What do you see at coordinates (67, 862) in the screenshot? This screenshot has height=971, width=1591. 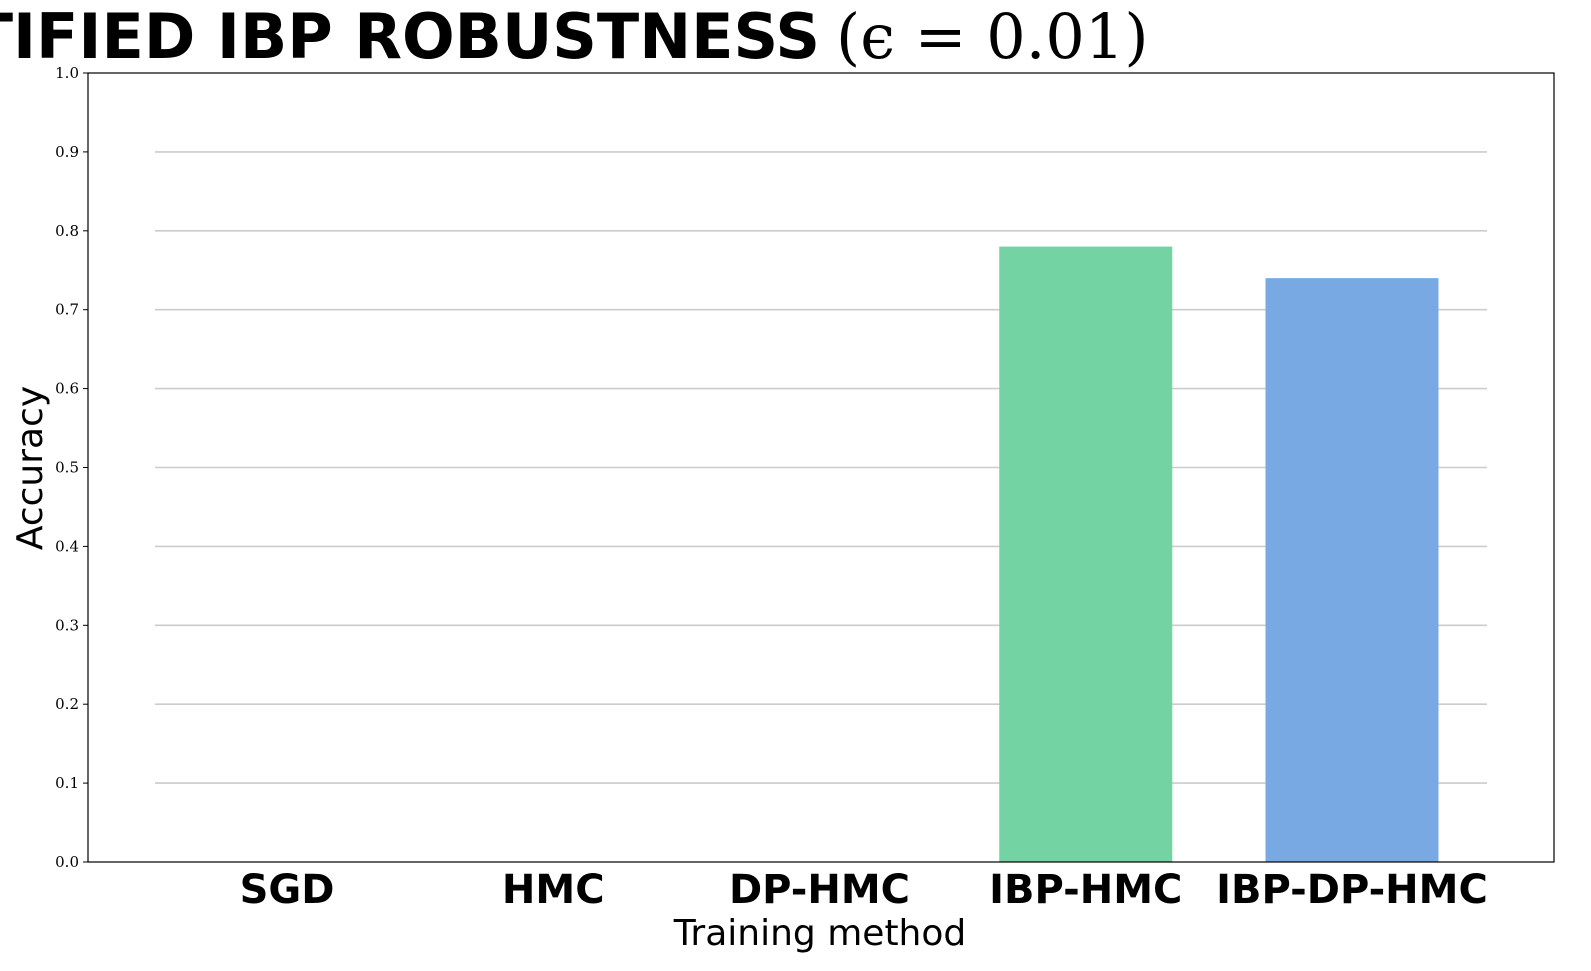 I see `y-tick-label: 0.0` at bounding box center [67, 862].